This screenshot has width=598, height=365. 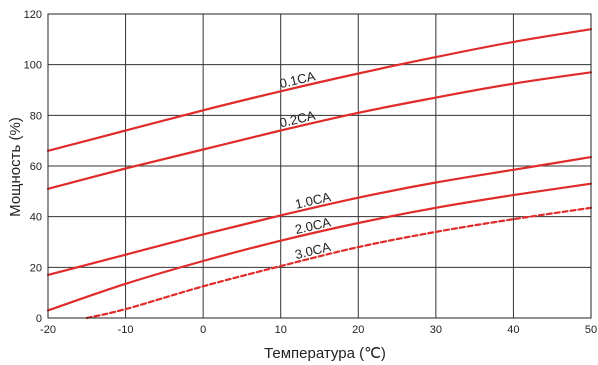 I want to click on x-tick-label: -10, so click(x=126, y=330).